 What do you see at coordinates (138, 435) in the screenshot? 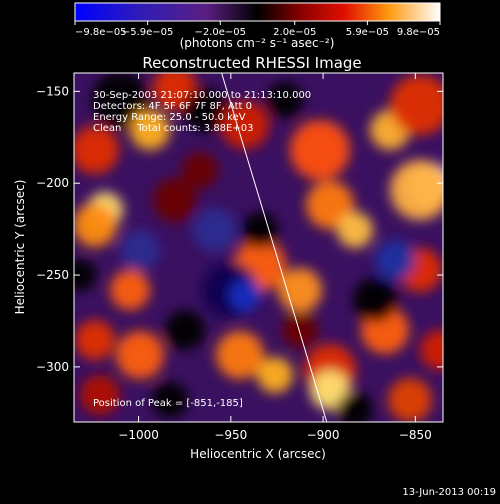
I see `x-tick-label: −1000` at bounding box center [138, 435].